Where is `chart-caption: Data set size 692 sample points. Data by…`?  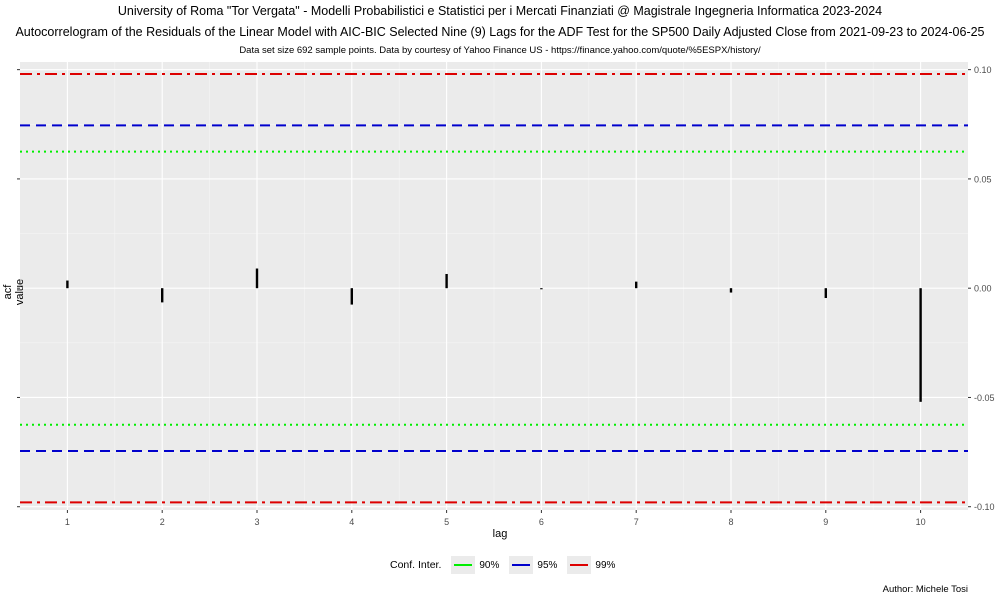
chart-caption: Data set size 692 sample points. Data by… is located at coordinates (500, 50).